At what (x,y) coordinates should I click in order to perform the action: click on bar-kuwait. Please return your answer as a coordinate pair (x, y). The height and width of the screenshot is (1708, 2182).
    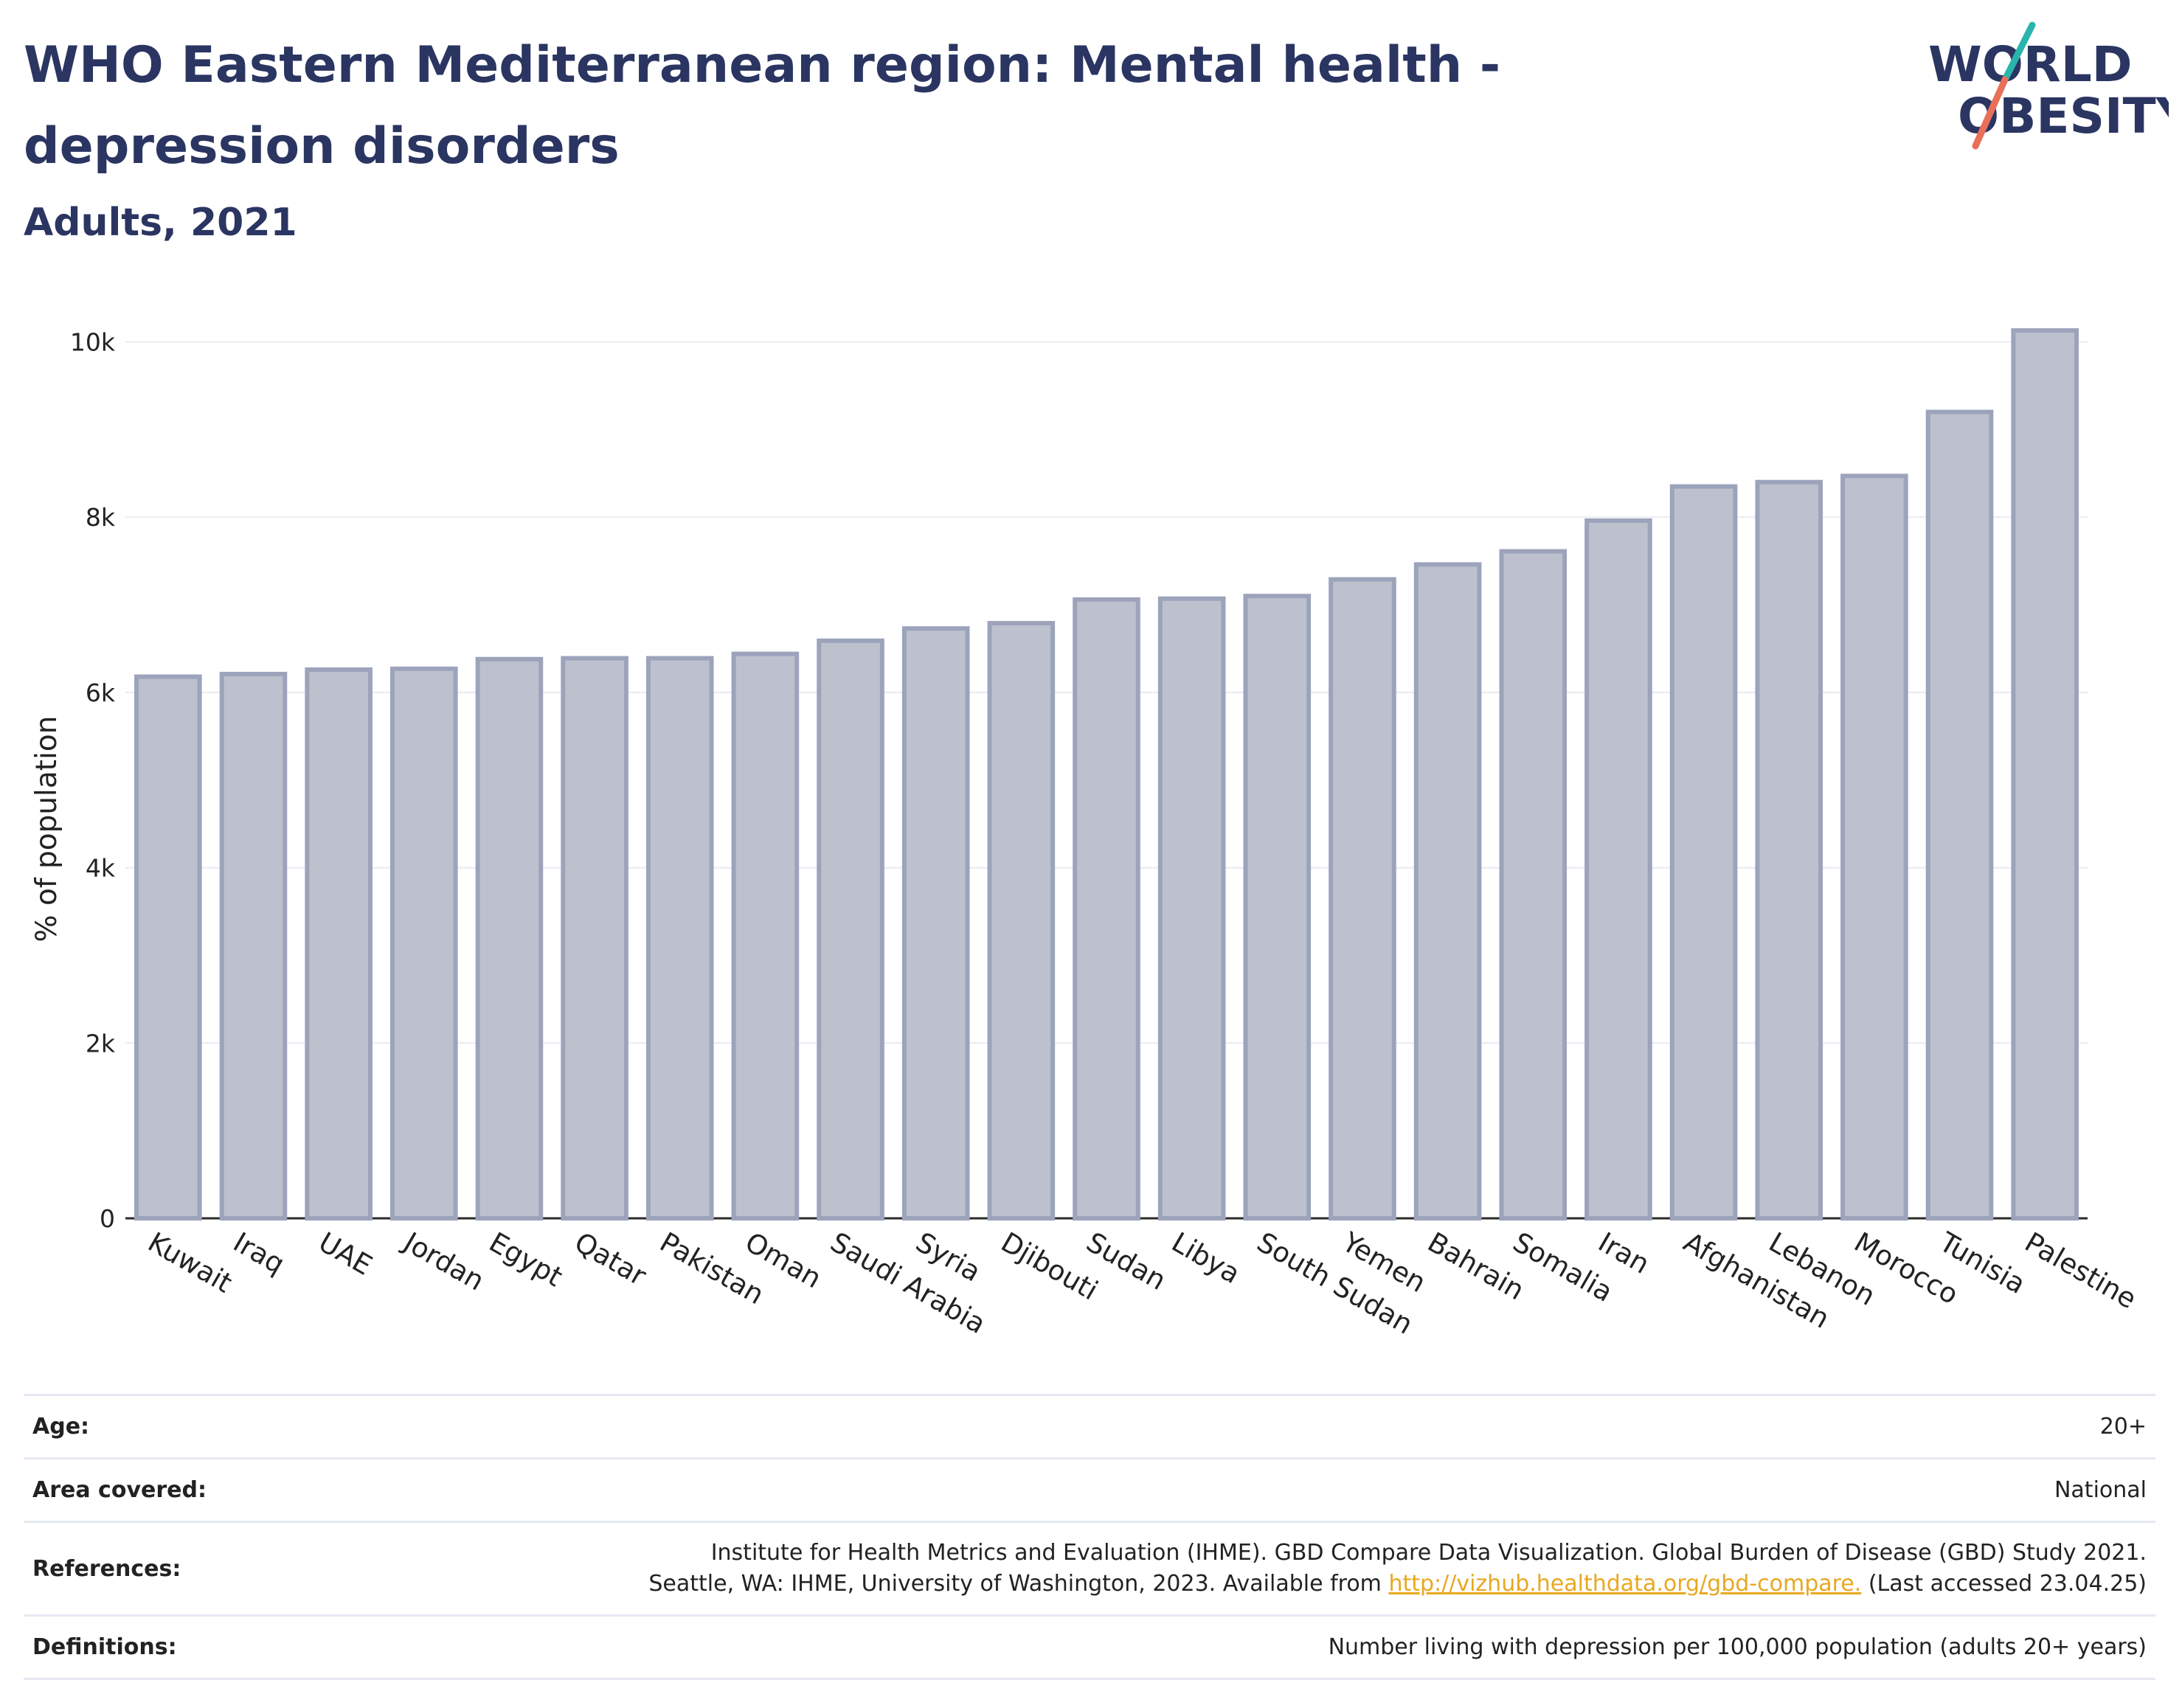
    Looking at the image, I should click on (168, 947).